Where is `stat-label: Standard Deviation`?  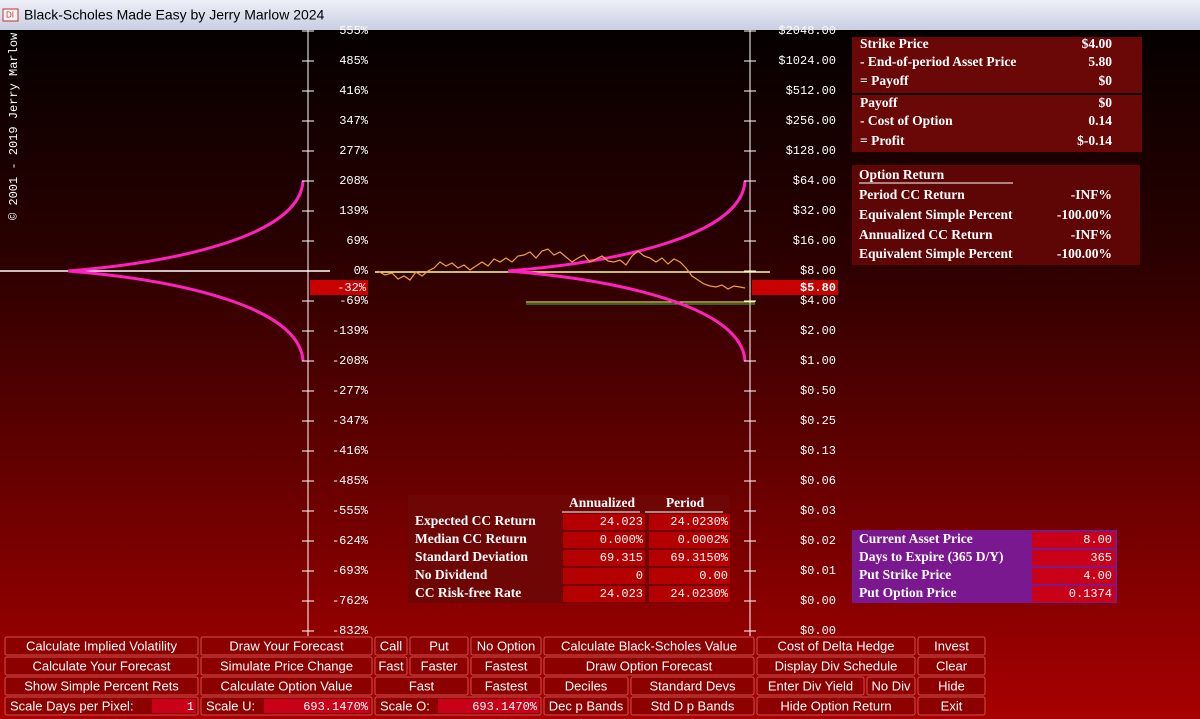
stat-label: Standard Deviation is located at coordinates (471, 556).